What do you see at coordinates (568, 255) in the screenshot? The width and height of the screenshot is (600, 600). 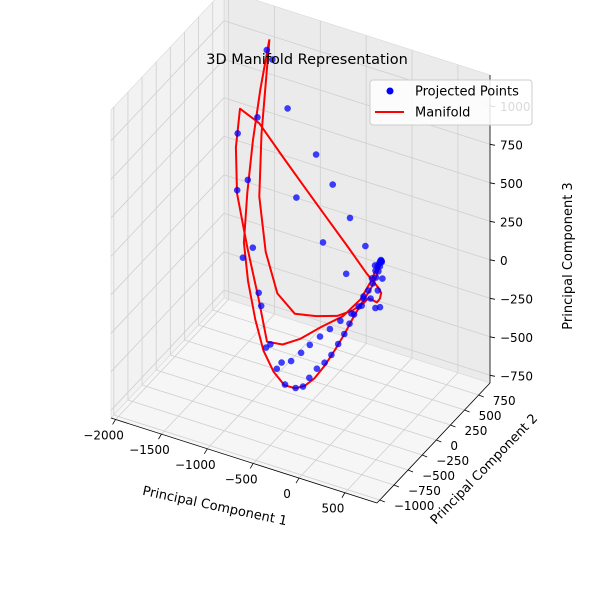 I see `z-axis-label: Principal Component 3` at bounding box center [568, 255].